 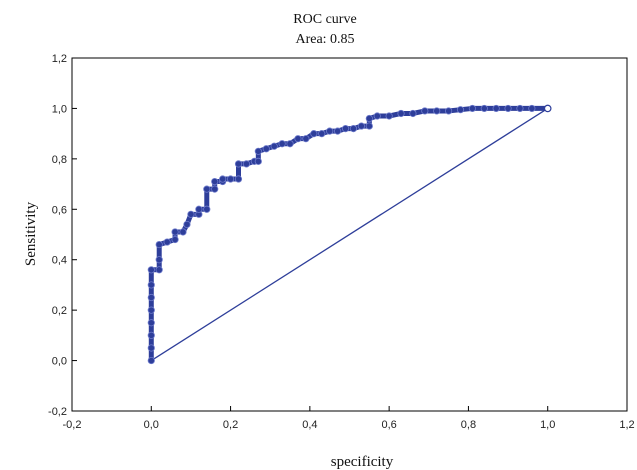 What do you see at coordinates (59, 59) in the screenshot?
I see `y-tick-label: 1,2` at bounding box center [59, 59].